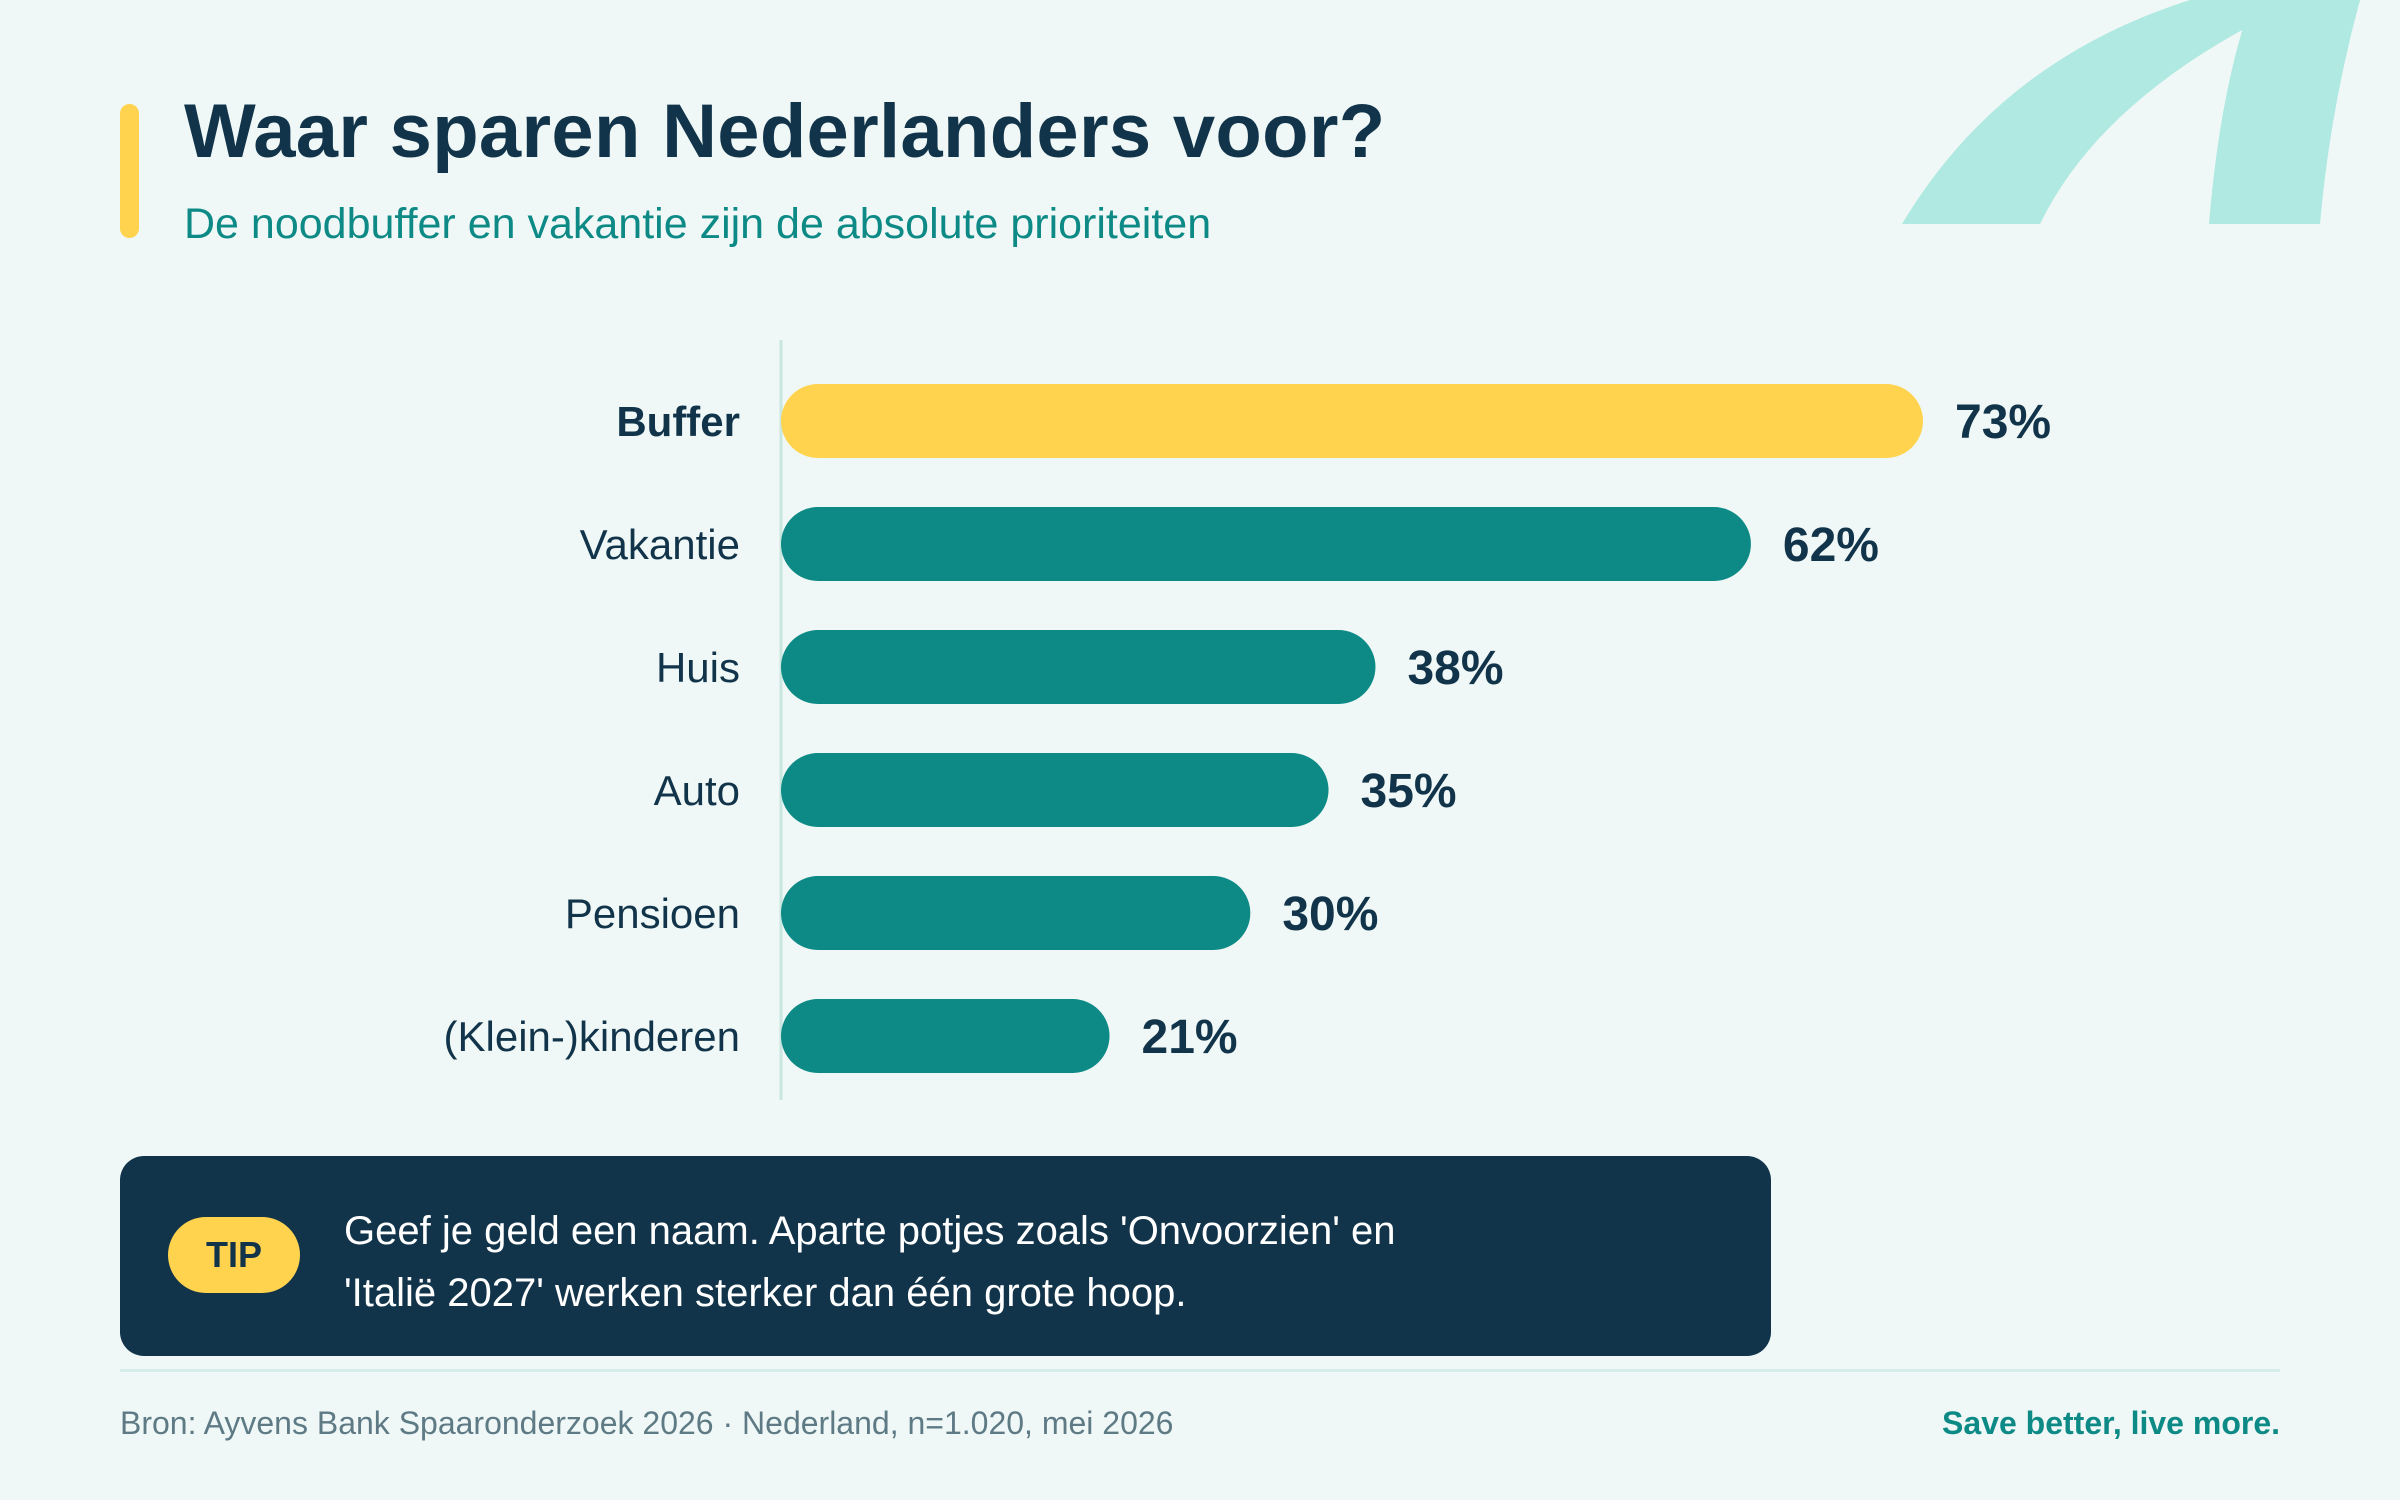 The width and height of the screenshot is (2400, 1500). I want to click on value-label-3: 35%, so click(1409, 791).